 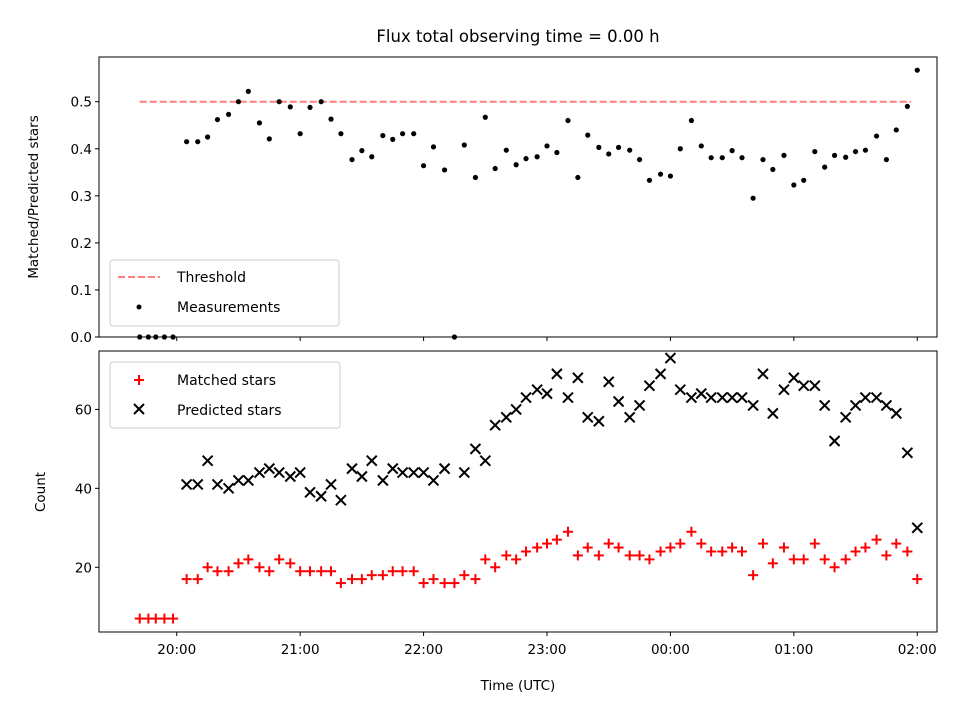 I want to click on chart-title: Flux total observing time = 0.00 h, so click(x=517, y=36).